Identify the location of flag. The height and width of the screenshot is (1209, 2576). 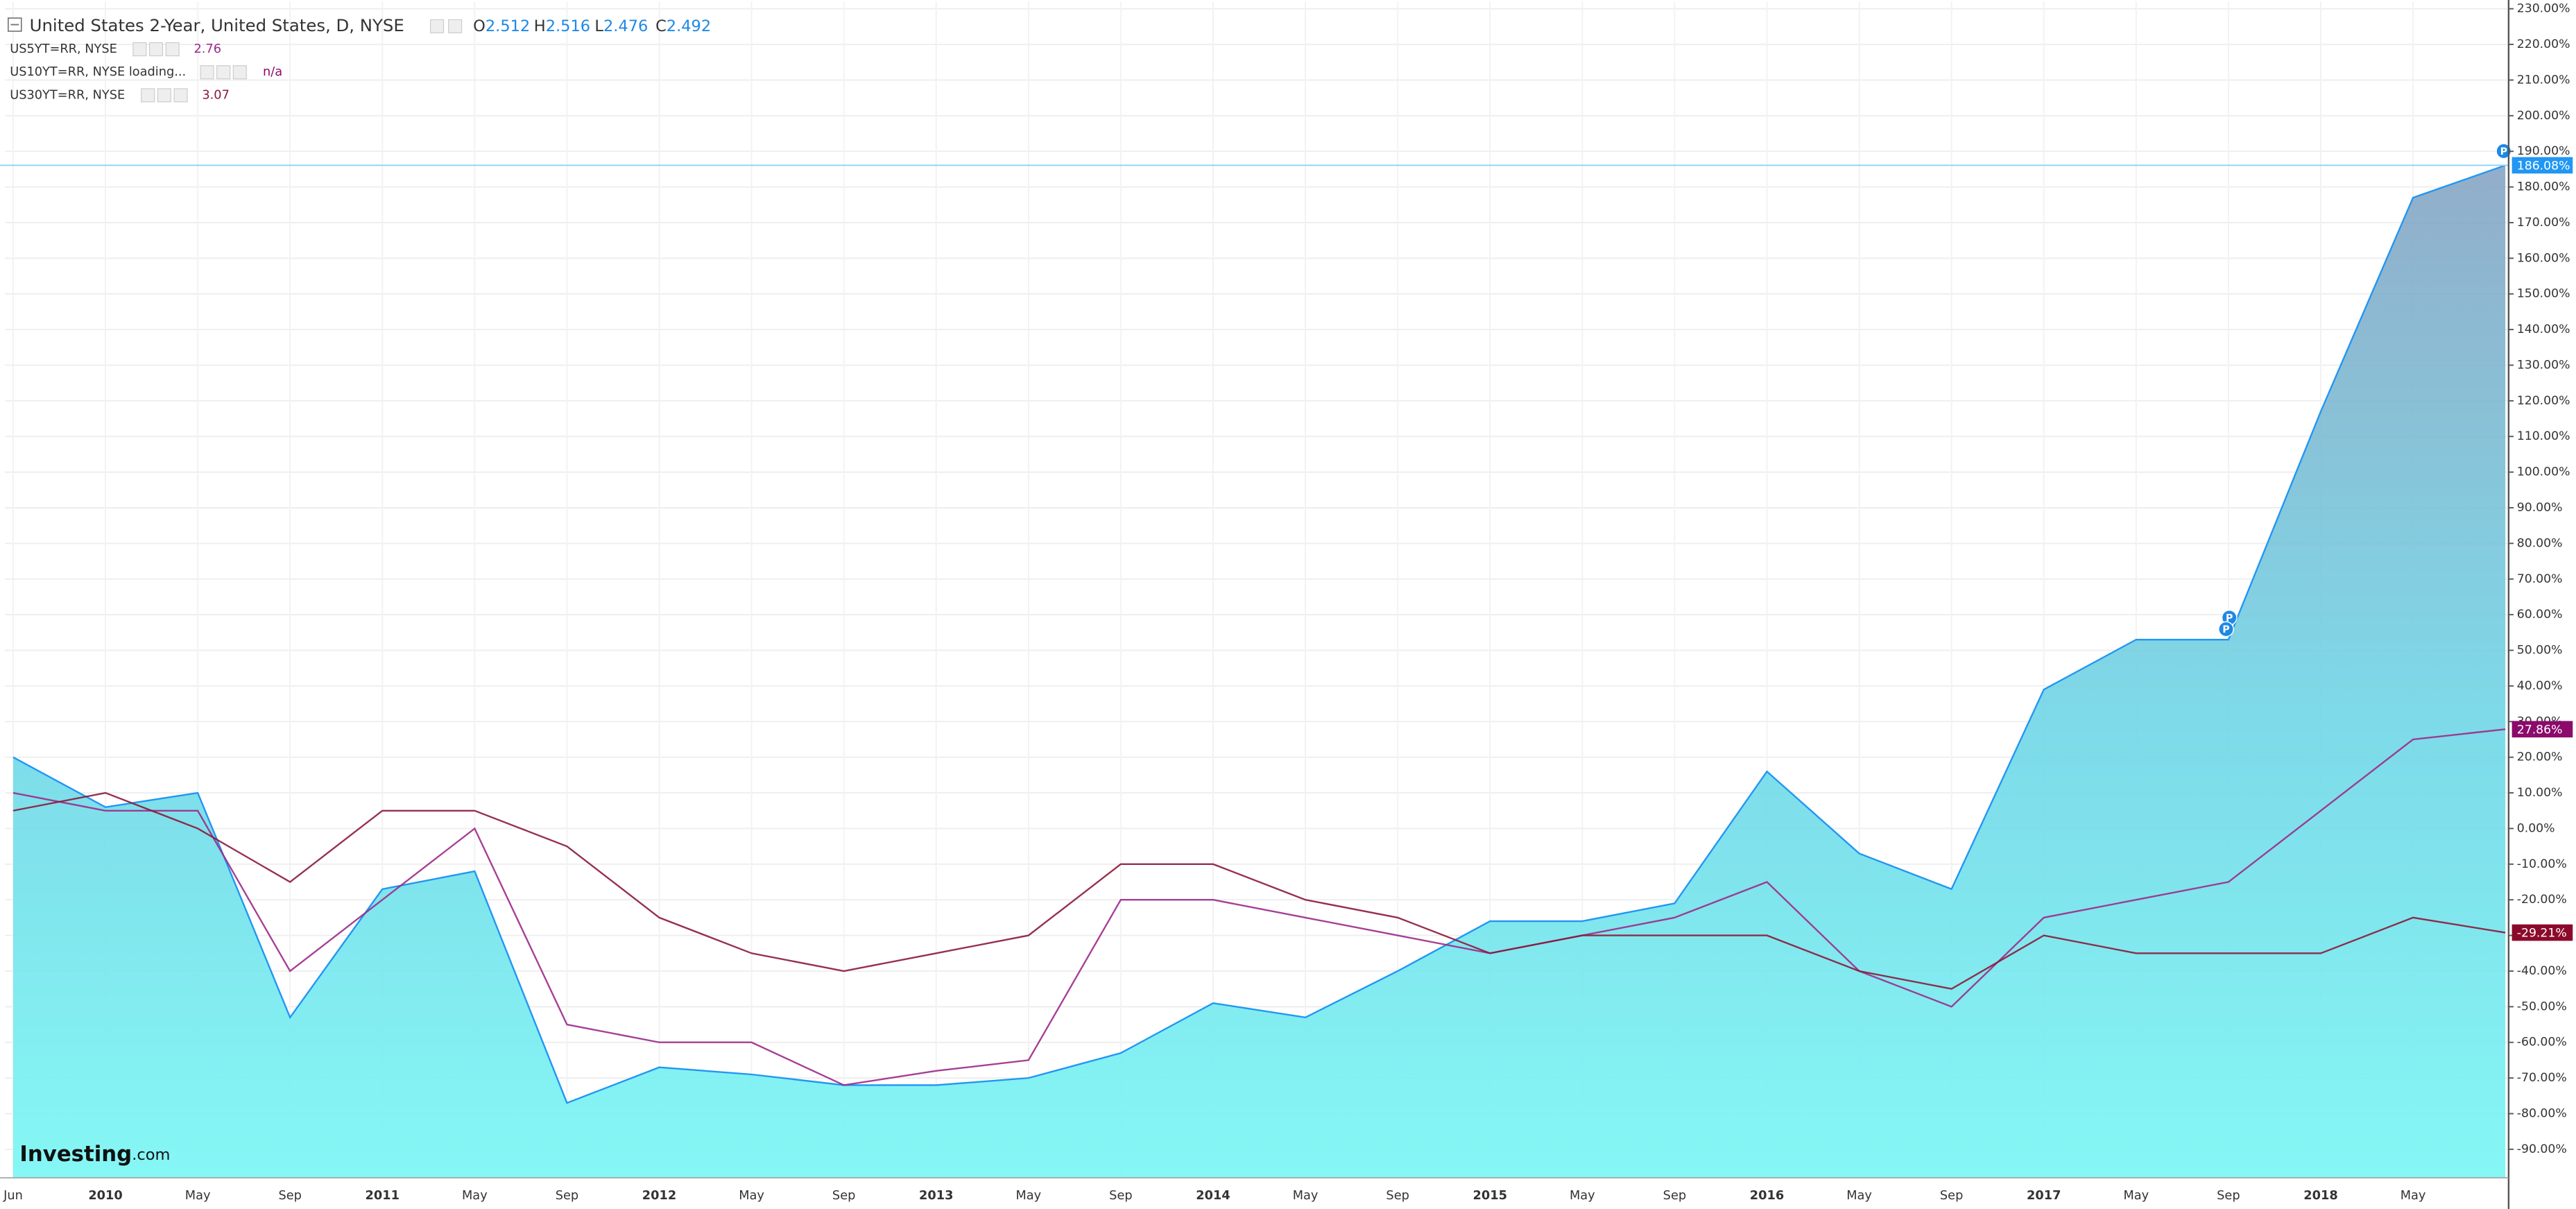
(2226, 629).